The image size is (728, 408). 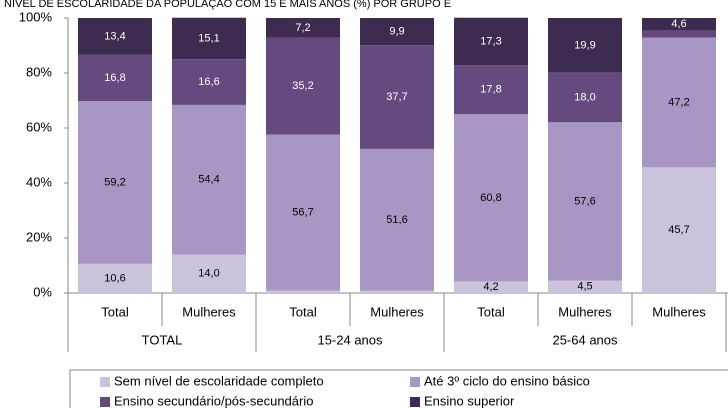 I want to click on value-label: 14,0, so click(x=208, y=274).